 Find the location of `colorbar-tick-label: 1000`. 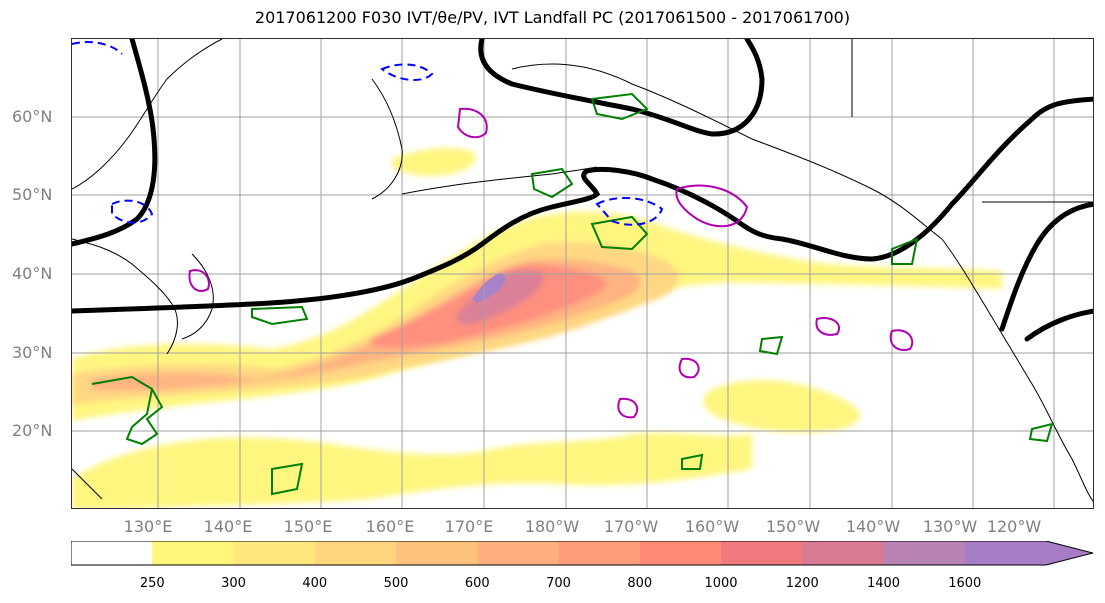

colorbar-tick-label: 1000 is located at coordinates (721, 583).